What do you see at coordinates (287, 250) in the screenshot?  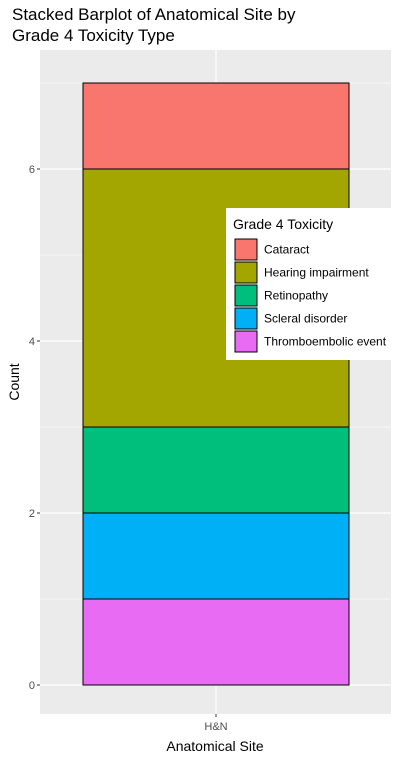 I see `legend-label: Cataract` at bounding box center [287, 250].